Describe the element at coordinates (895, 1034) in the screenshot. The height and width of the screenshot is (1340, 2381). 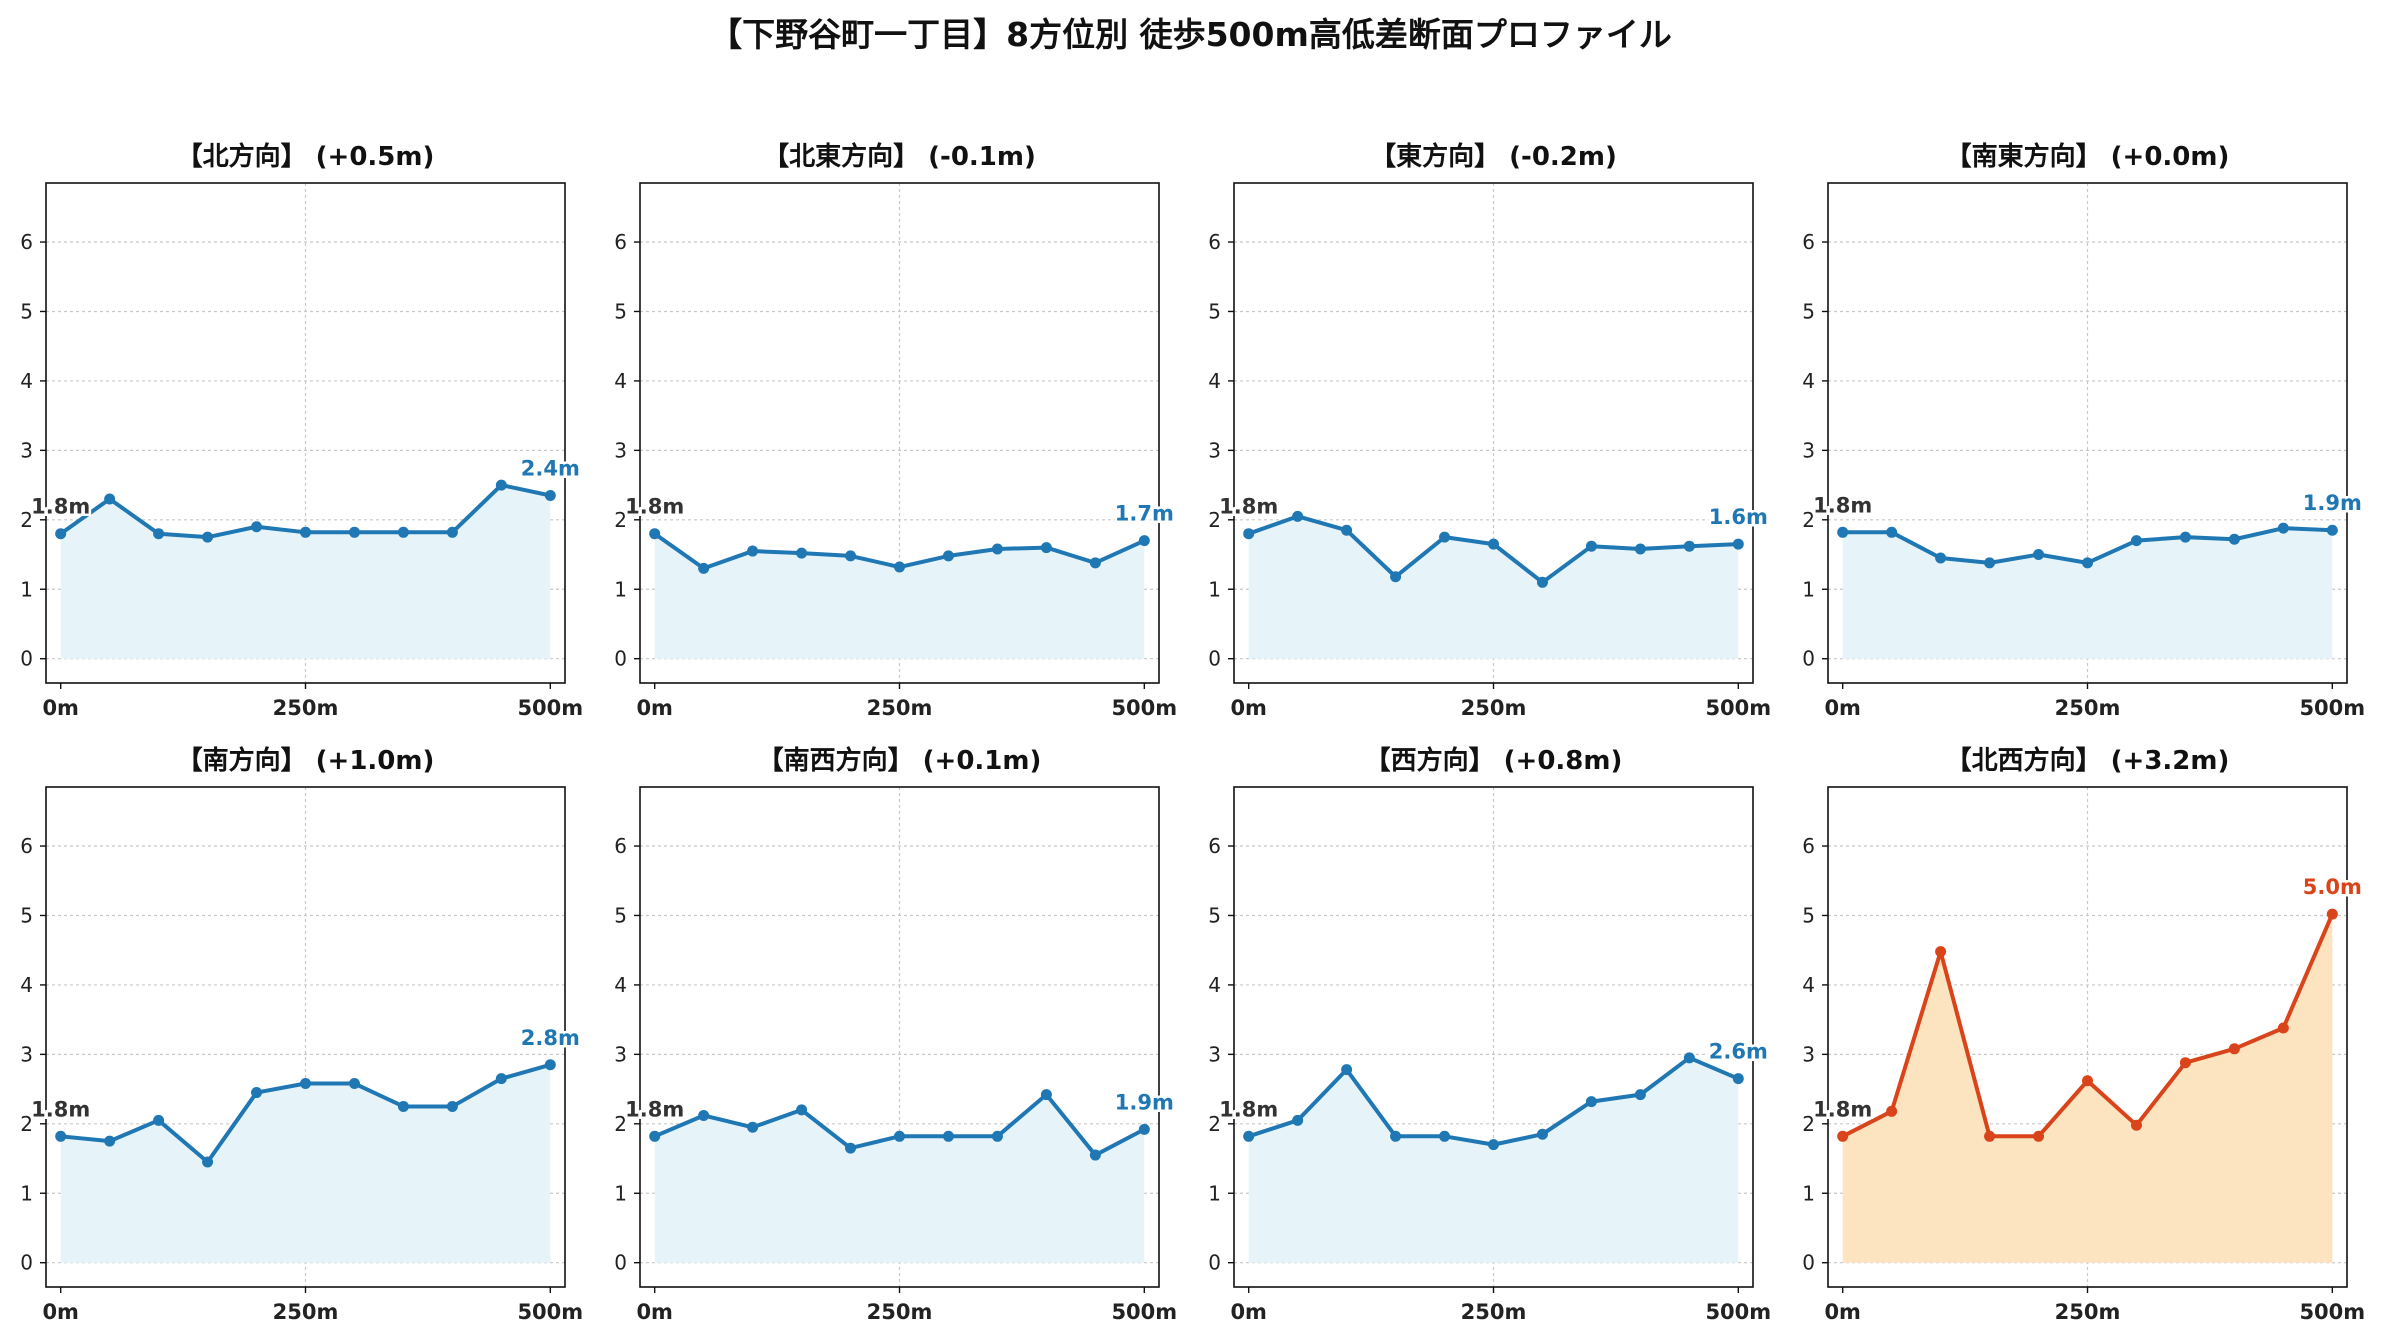
I see `chart-panel-6: 【南西方向】 (+0.1m) 0 1 2 3 4 5 6 0m 250m 500m 1.8m 1.9m` at that location.